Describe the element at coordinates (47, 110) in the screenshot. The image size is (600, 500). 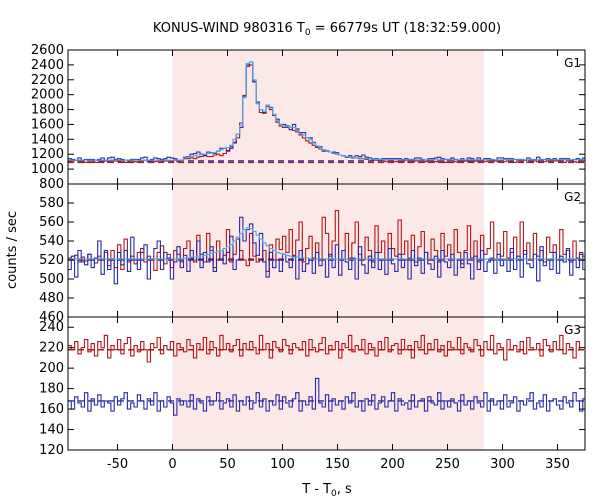
I see `y-tick-label: 1800` at that location.